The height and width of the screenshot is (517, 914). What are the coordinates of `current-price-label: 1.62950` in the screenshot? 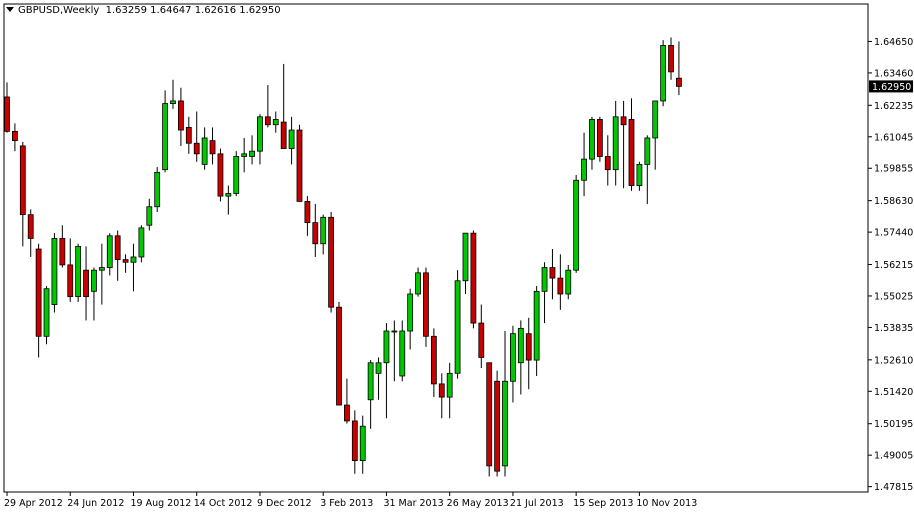 It's located at (891, 87).